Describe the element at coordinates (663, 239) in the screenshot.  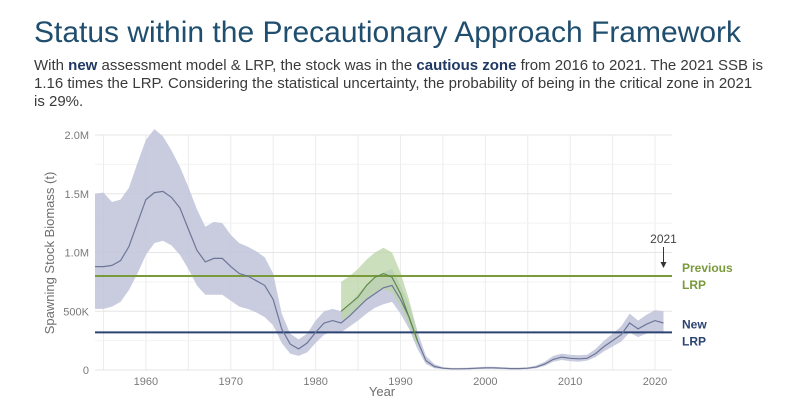
I see `year-2021-annotation-label: 2021` at that location.